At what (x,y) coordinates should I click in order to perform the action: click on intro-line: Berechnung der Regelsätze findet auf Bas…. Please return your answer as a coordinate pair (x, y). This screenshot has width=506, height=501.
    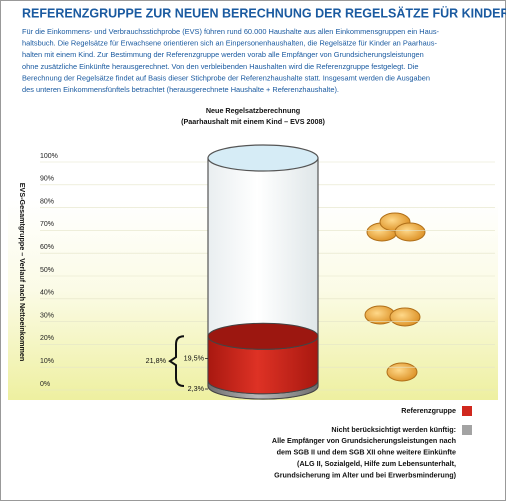
    Looking at the image, I should click on (226, 77).